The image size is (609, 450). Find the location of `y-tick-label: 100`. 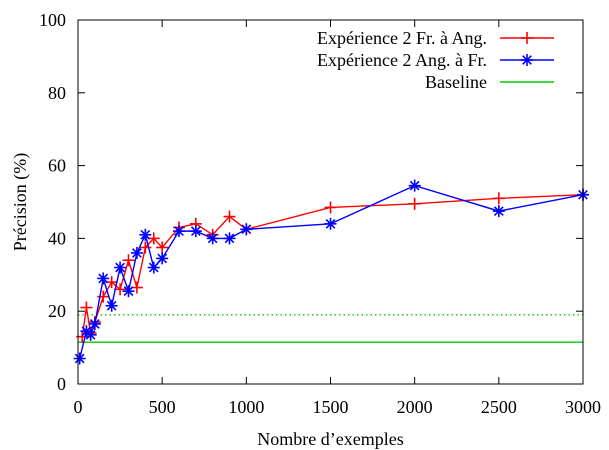

y-tick-label: 100 is located at coordinates (52, 20).